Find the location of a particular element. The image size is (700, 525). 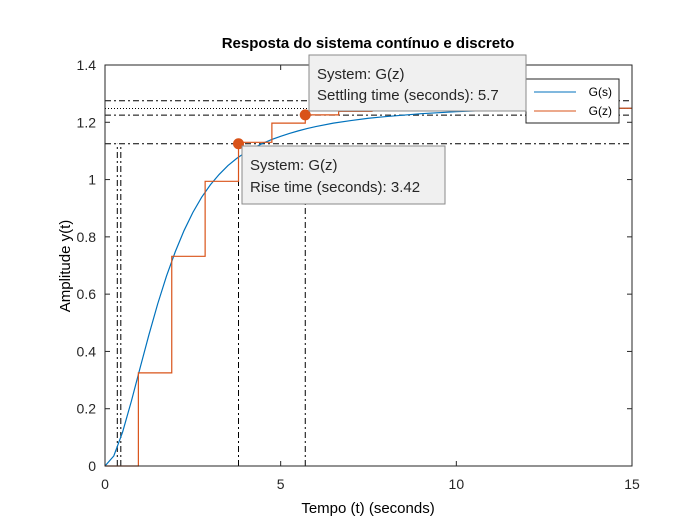

legend-label-gs: G(s) is located at coordinates (600, 92).